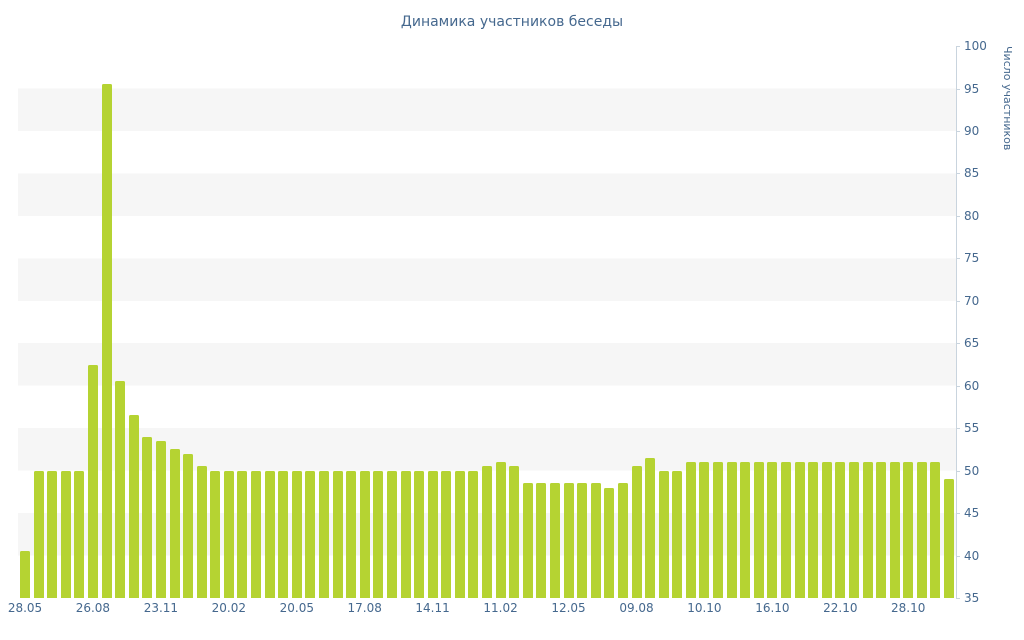 The image size is (1024, 640). I want to click on x-tick-label: 23.11, so click(161, 608).